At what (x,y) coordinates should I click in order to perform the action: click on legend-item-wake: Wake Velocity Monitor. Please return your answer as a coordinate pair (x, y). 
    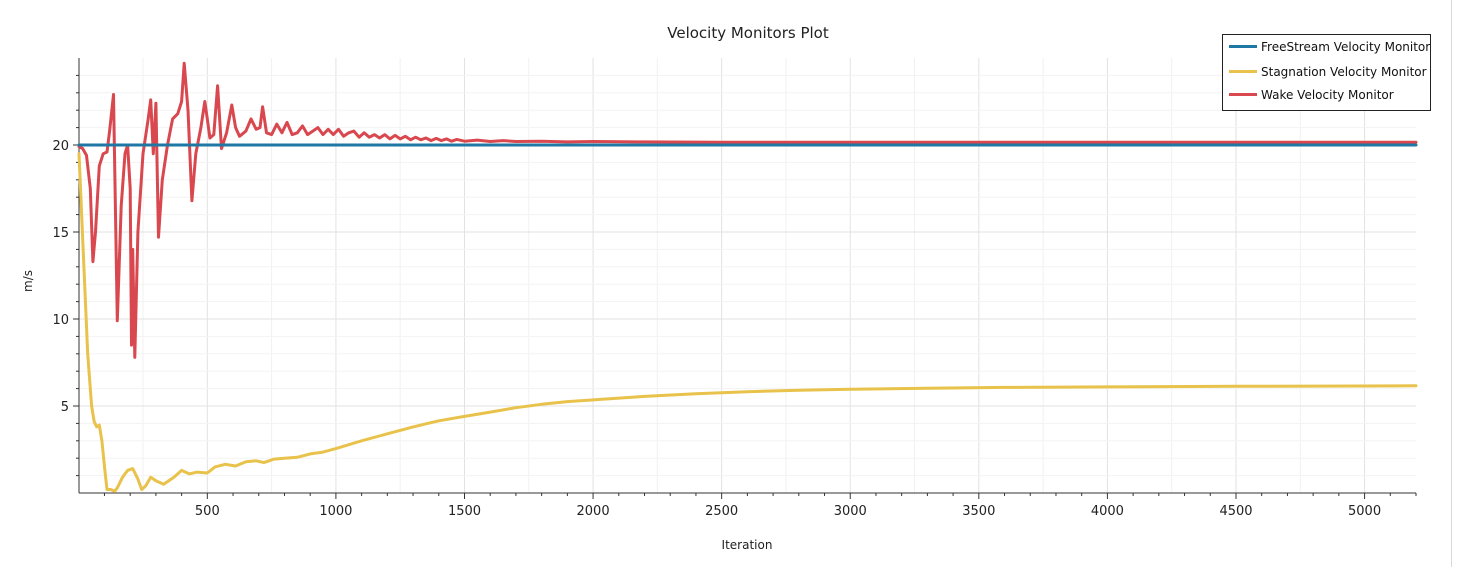
    Looking at the image, I should click on (1311, 95).